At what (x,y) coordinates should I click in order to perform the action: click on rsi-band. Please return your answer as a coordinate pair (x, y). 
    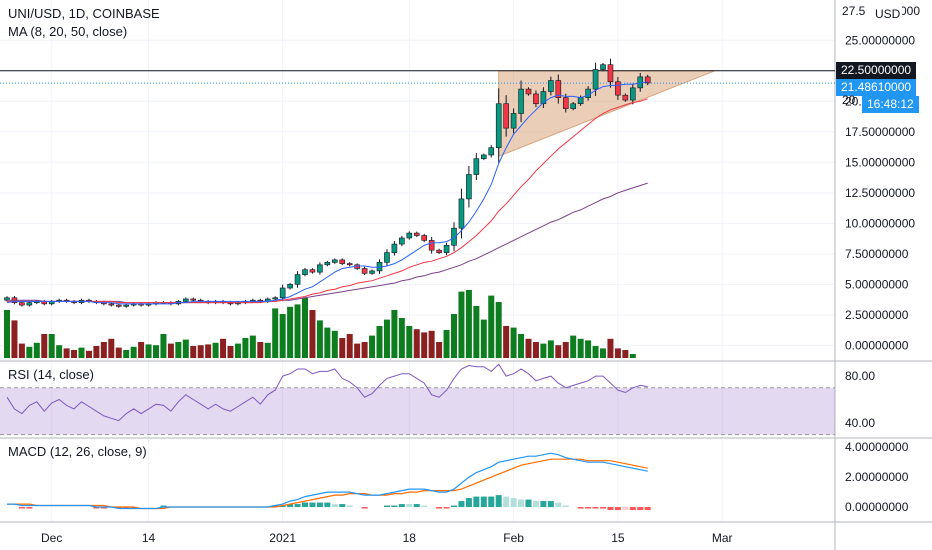
    Looking at the image, I should click on (417, 411).